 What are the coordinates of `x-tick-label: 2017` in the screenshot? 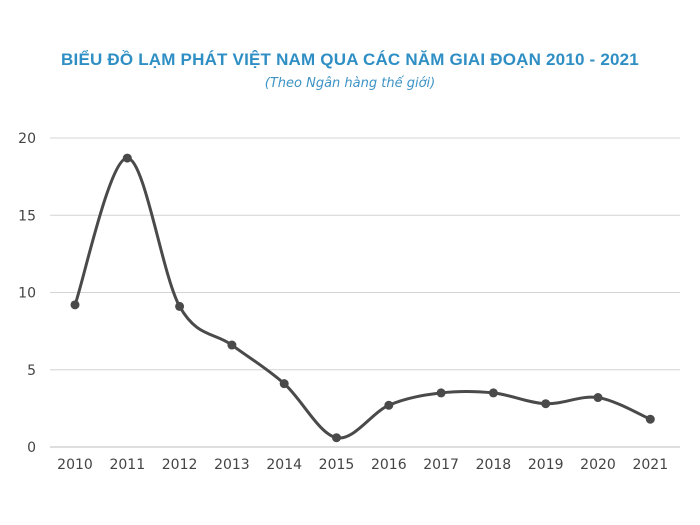 It's located at (441, 465).